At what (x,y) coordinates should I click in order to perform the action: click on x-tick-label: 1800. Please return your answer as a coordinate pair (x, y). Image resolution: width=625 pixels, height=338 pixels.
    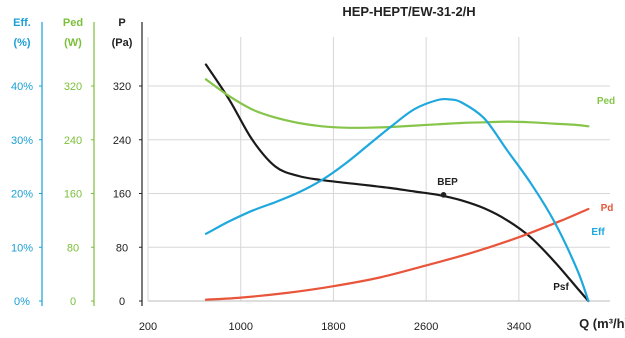
    Looking at the image, I should click on (333, 327).